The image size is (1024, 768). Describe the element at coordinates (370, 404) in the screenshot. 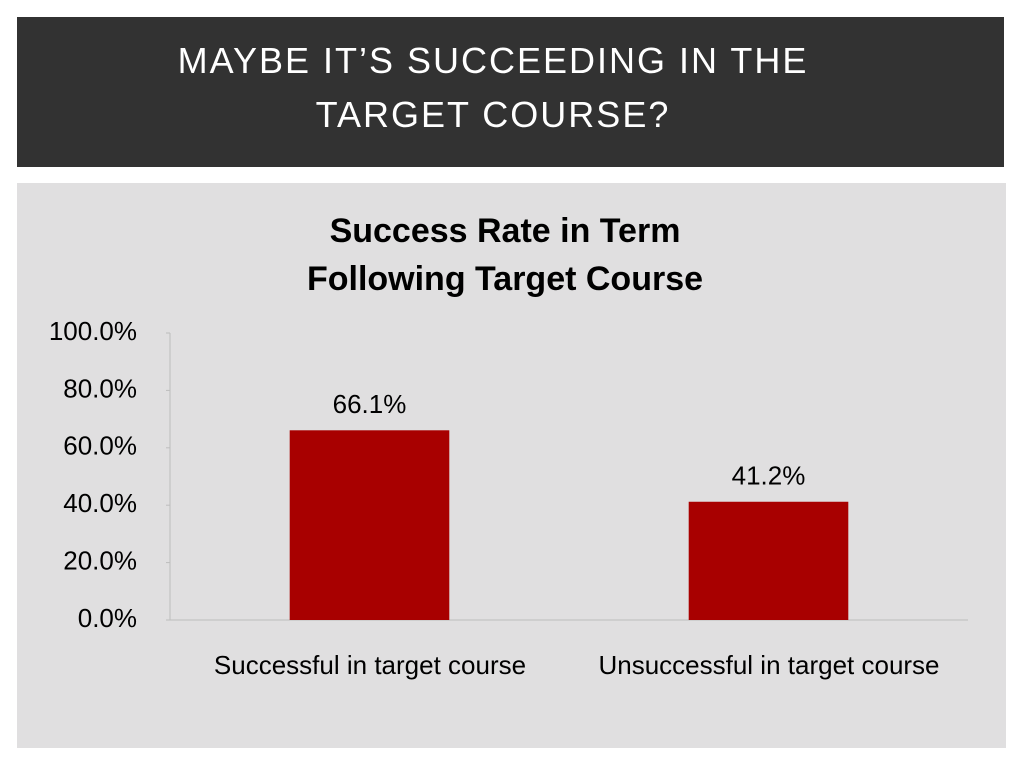

I see `value-label: 66.1%` at that location.